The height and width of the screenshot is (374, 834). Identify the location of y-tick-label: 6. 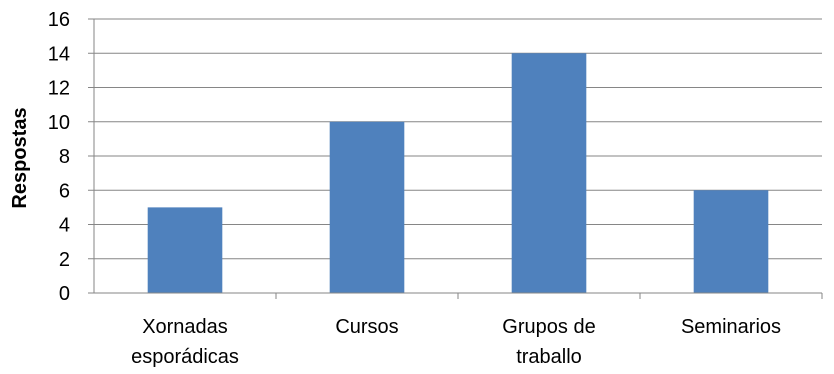
(64, 191).